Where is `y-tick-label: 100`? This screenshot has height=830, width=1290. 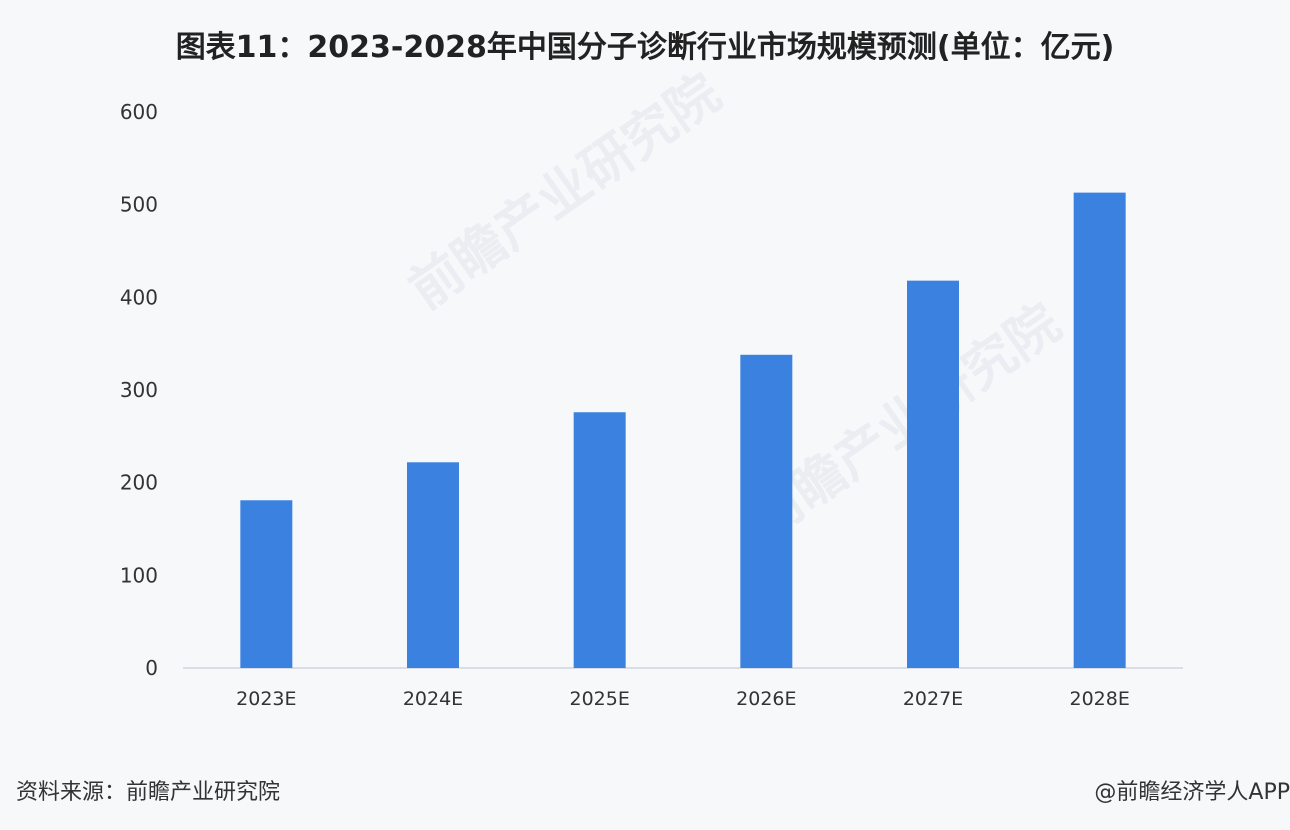 y-tick-label: 100 is located at coordinates (139, 575).